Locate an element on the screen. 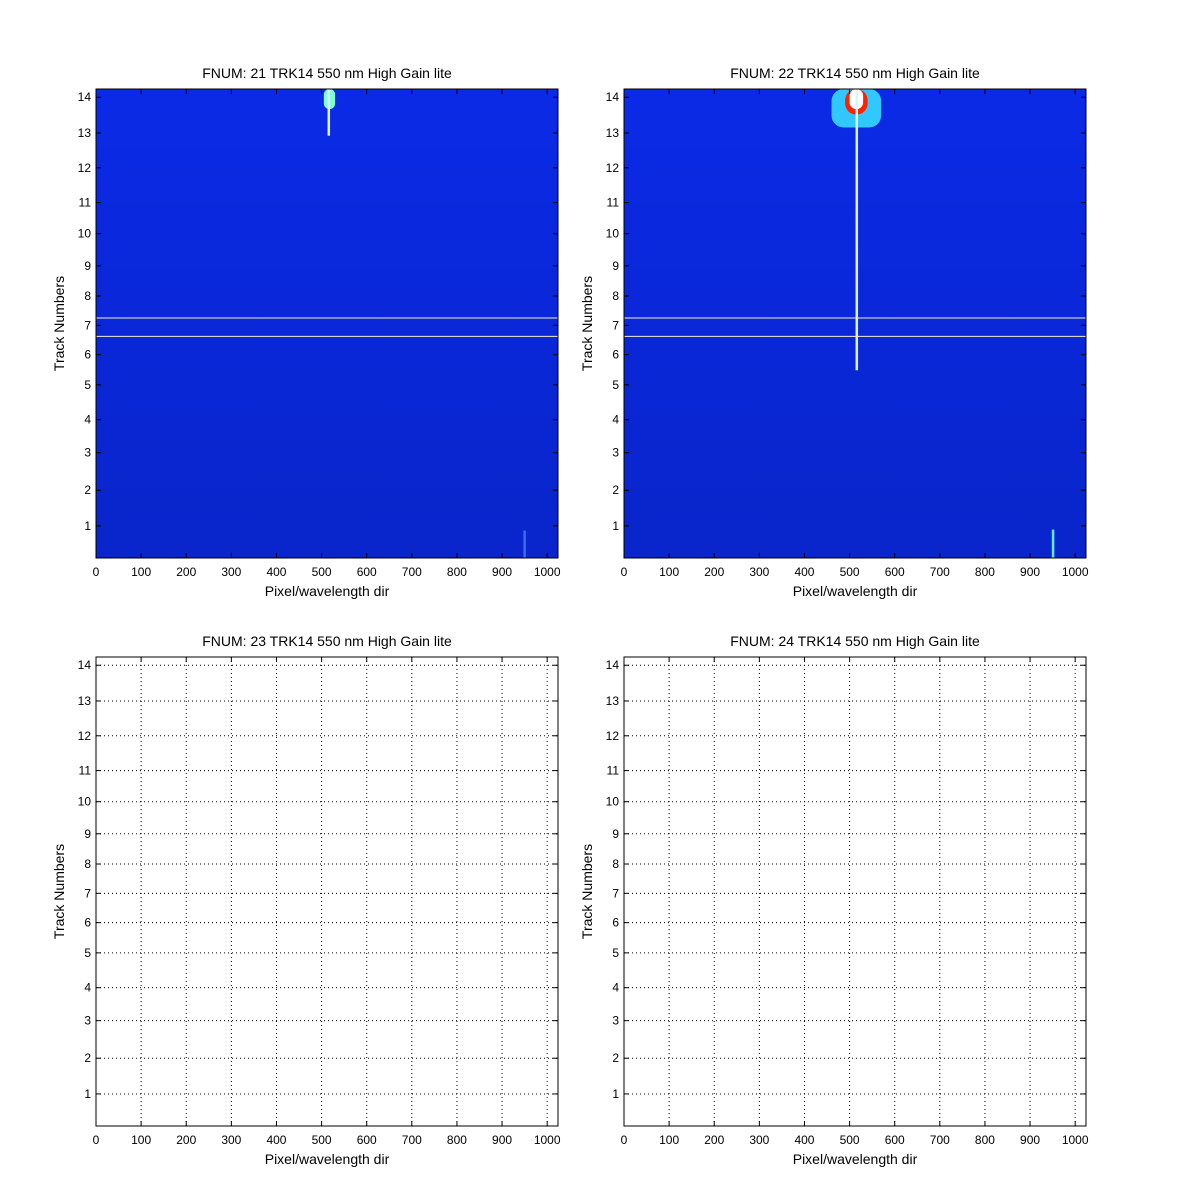  chart-title: FNUM: 23 TRK14 550 nm High Gain lite is located at coordinates (327, 641).